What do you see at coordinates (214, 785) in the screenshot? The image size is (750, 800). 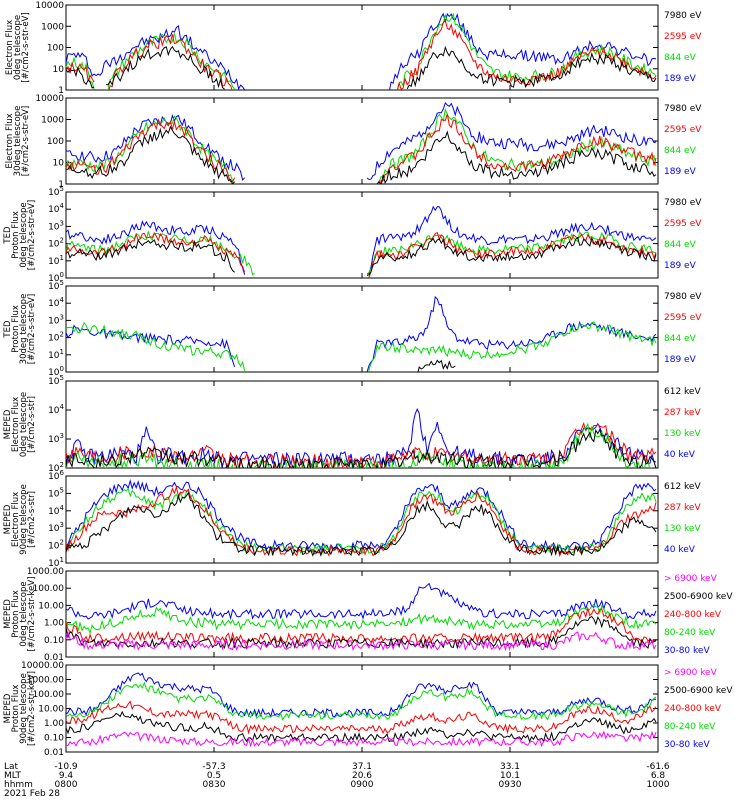 I see `time-tick-label: 0830` at bounding box center [214, 785].